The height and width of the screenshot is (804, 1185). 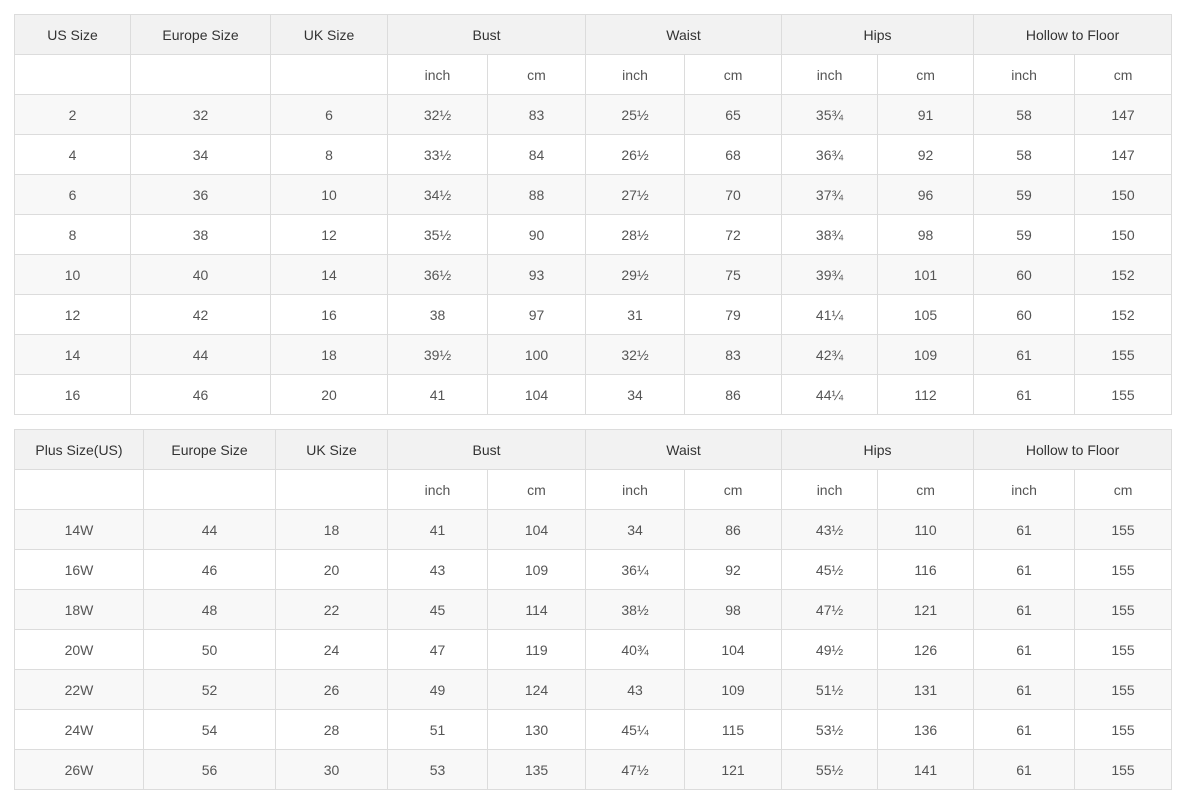 What do you see at coordinates (200, 234) in the screenshot?
I see `size-cell: 38` at bounding box center [200, 234].